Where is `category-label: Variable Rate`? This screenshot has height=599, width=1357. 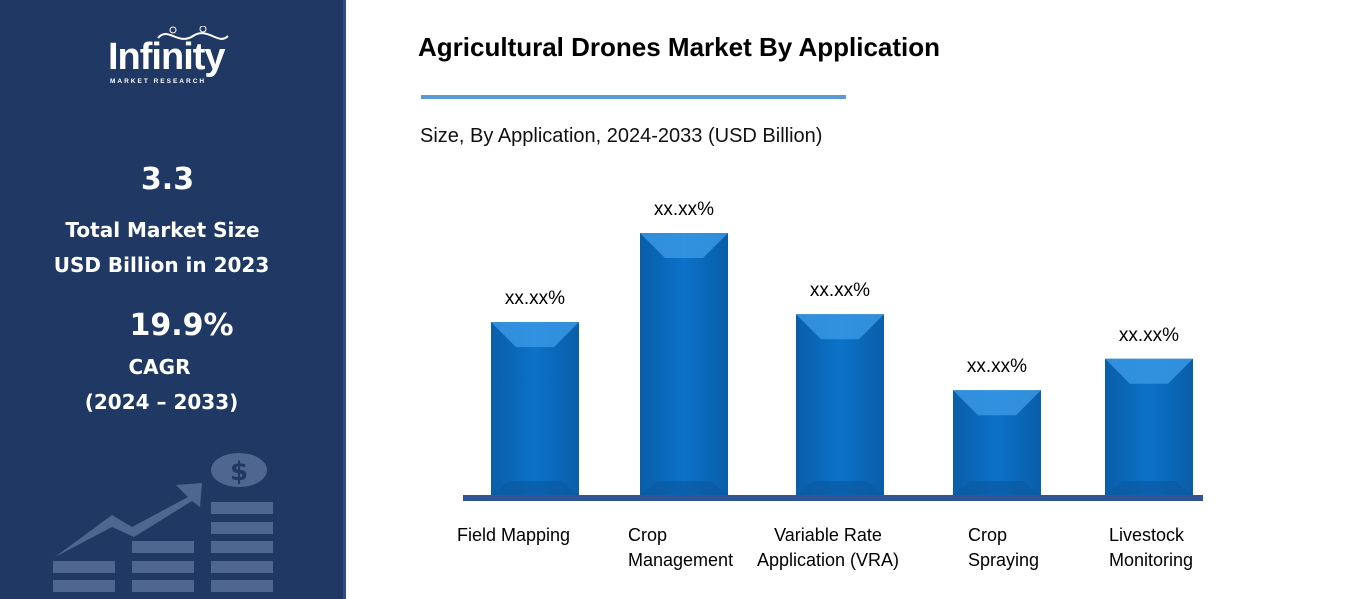
category-label: Variable Rate is located at coordinates (828, 535).